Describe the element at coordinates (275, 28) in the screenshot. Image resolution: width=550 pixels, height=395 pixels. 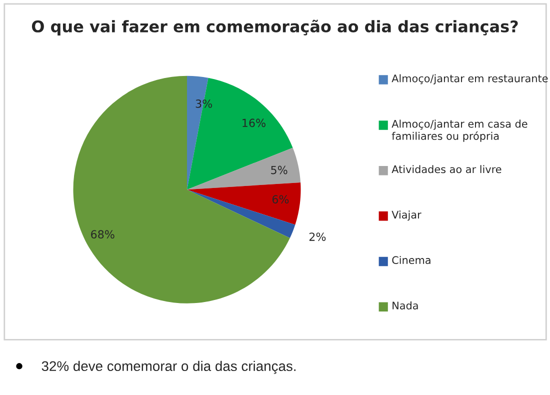
I see `chart-title: O que vai fazer em comemoração ao dia das crianças?` at that location.